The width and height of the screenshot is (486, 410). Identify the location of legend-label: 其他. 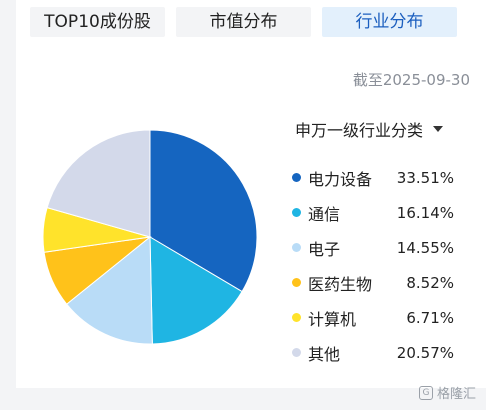
(324, 354).